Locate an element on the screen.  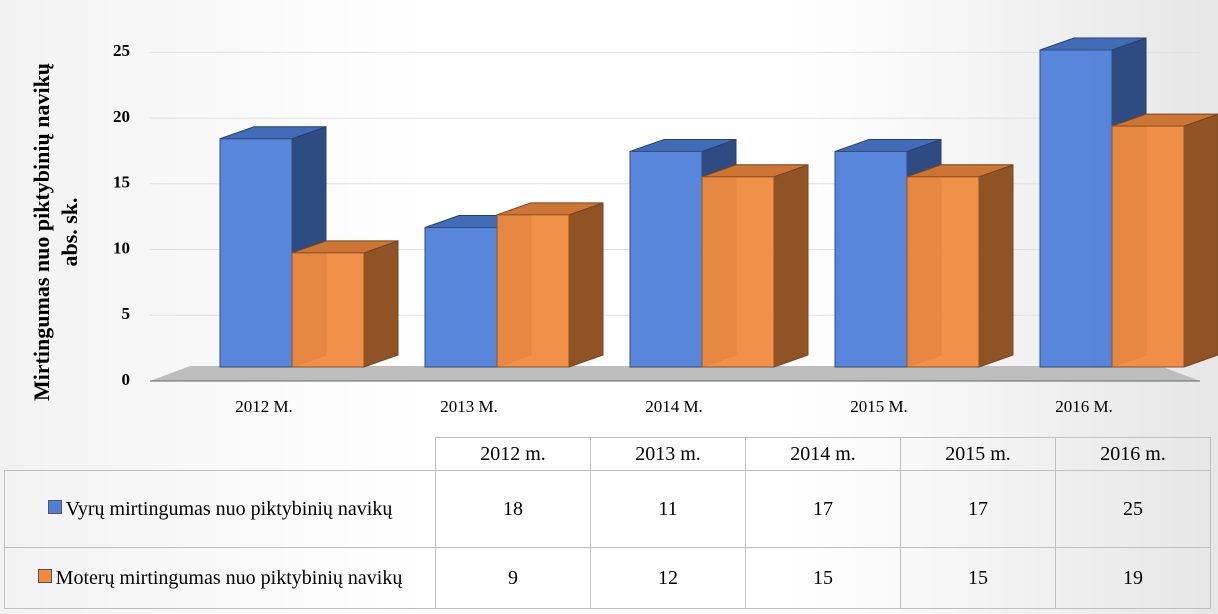
table-header: 2014 m. is located at coordinates (823, 454).